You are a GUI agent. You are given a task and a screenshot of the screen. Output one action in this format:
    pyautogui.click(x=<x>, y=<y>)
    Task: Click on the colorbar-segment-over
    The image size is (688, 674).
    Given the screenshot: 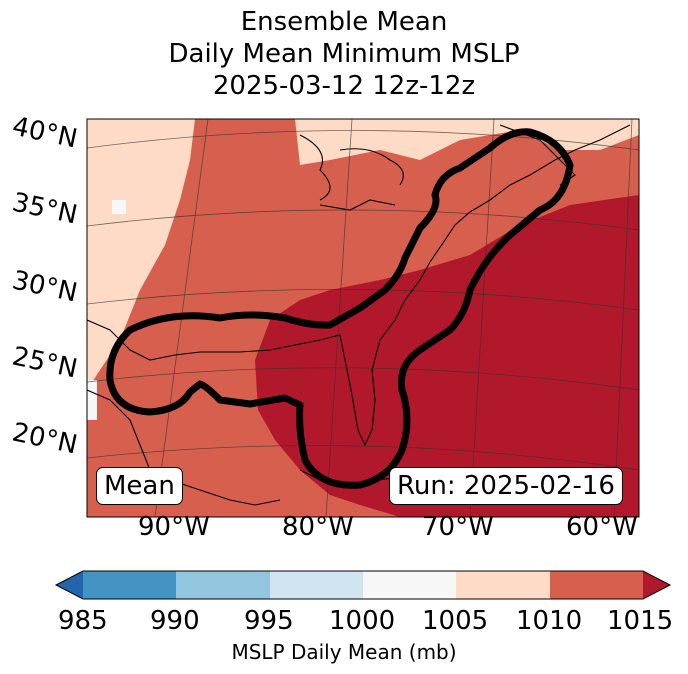 What is the action you would take?
    pyautogui.click(x=656, y=585)
    